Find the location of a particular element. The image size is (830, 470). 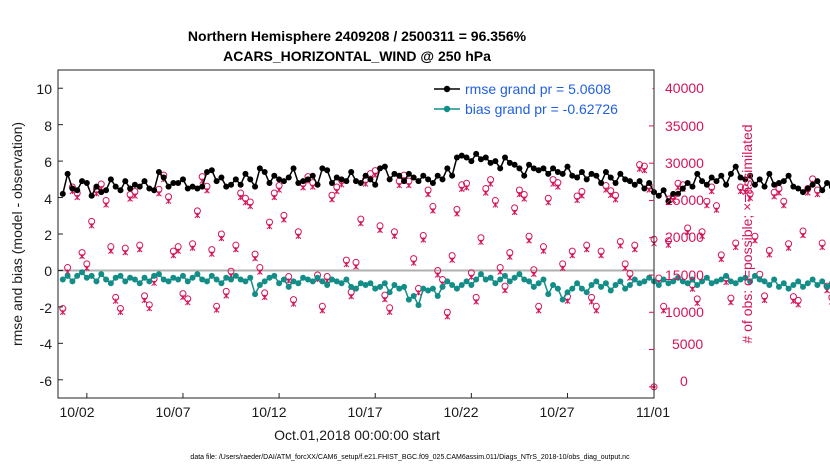

x-tick-label: 10/17 is located at coordinates (364, 412).